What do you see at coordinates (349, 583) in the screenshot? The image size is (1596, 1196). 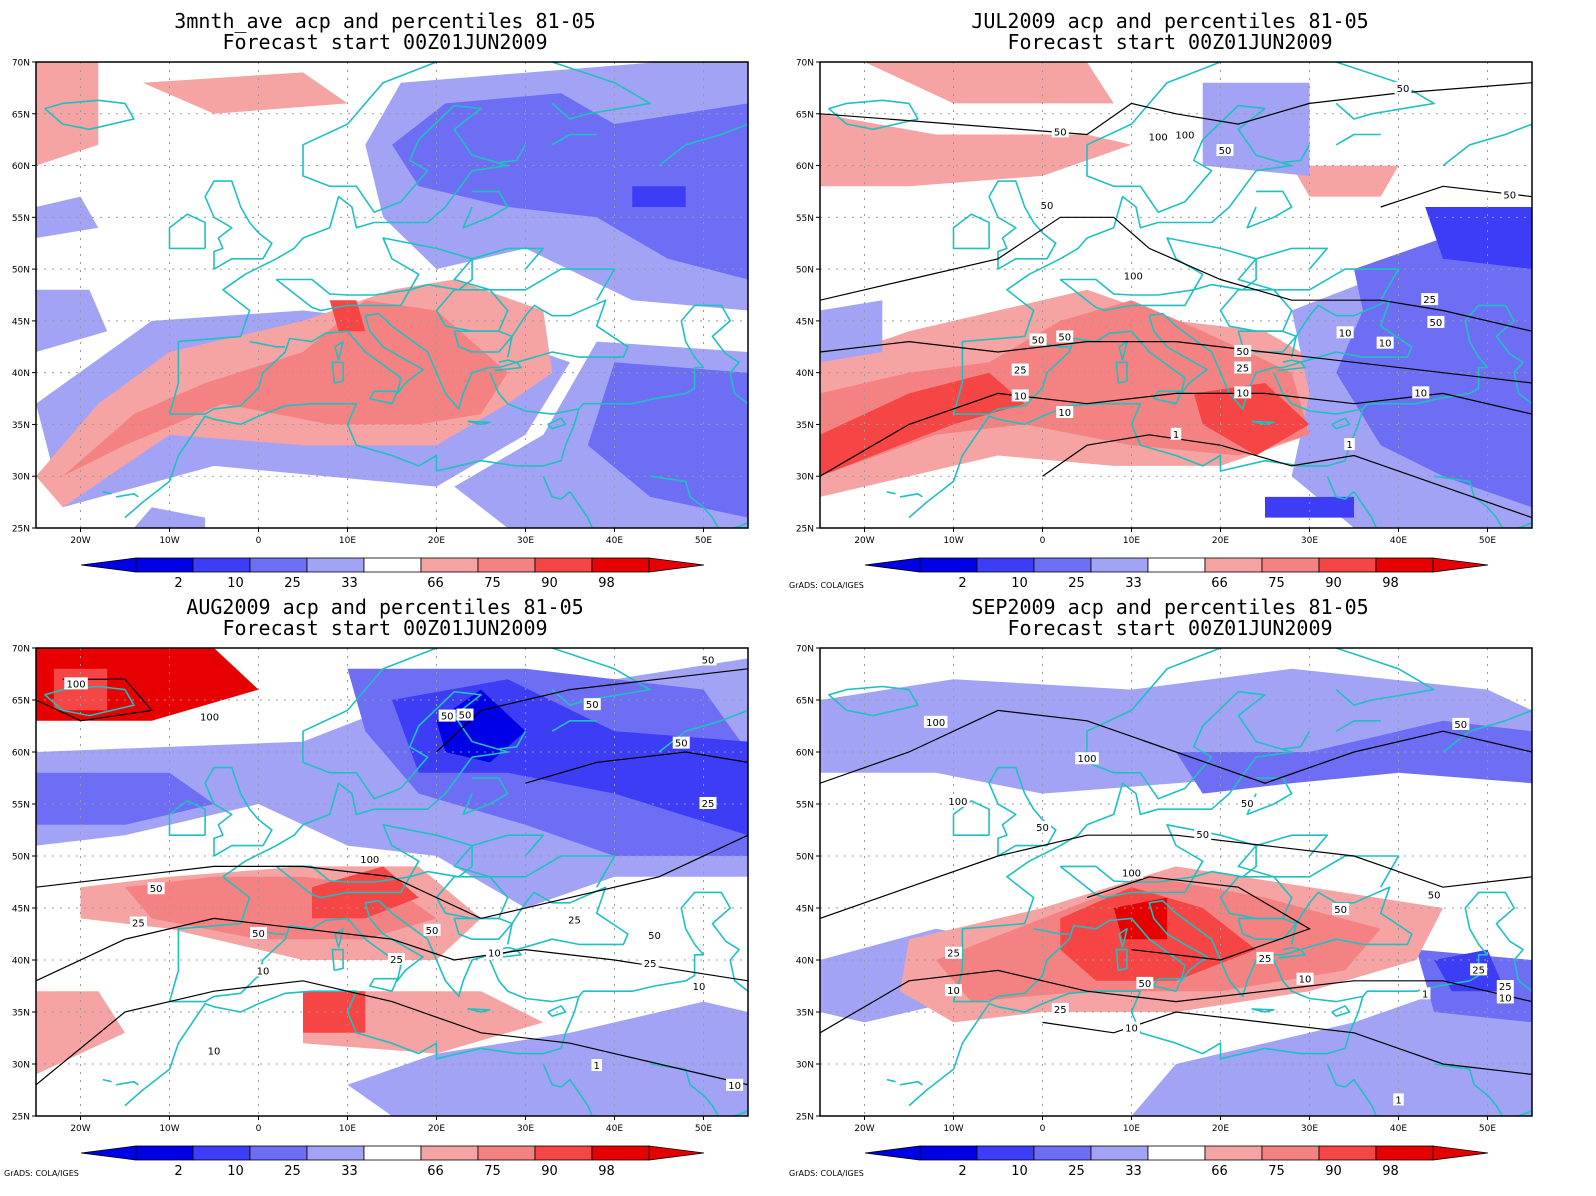 I see `colorbar-label: 33` at bounding box center [349, 583].